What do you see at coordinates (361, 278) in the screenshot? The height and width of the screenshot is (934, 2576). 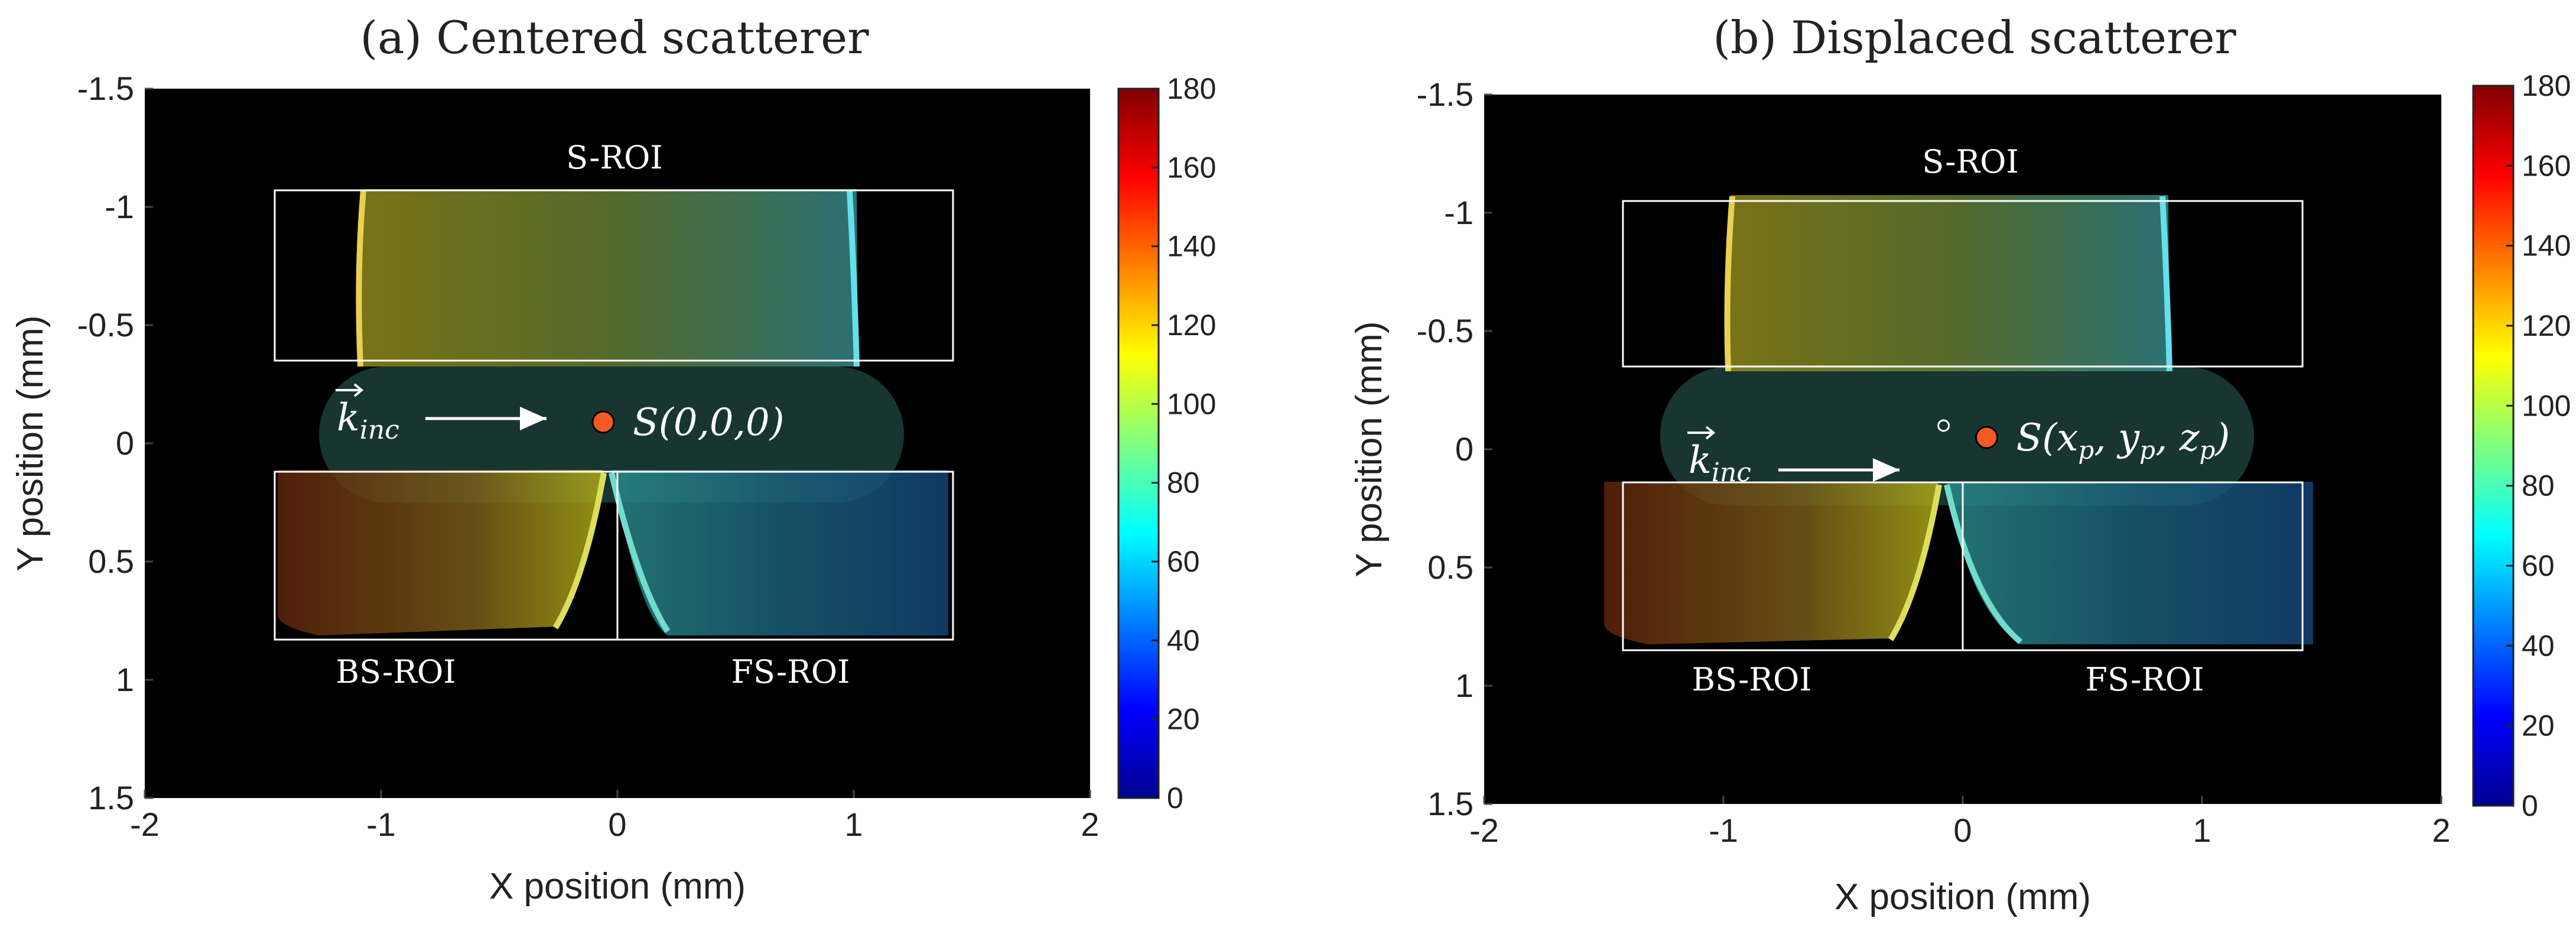 I see `panel-a-edge-left` at bounding box center [361, 278].